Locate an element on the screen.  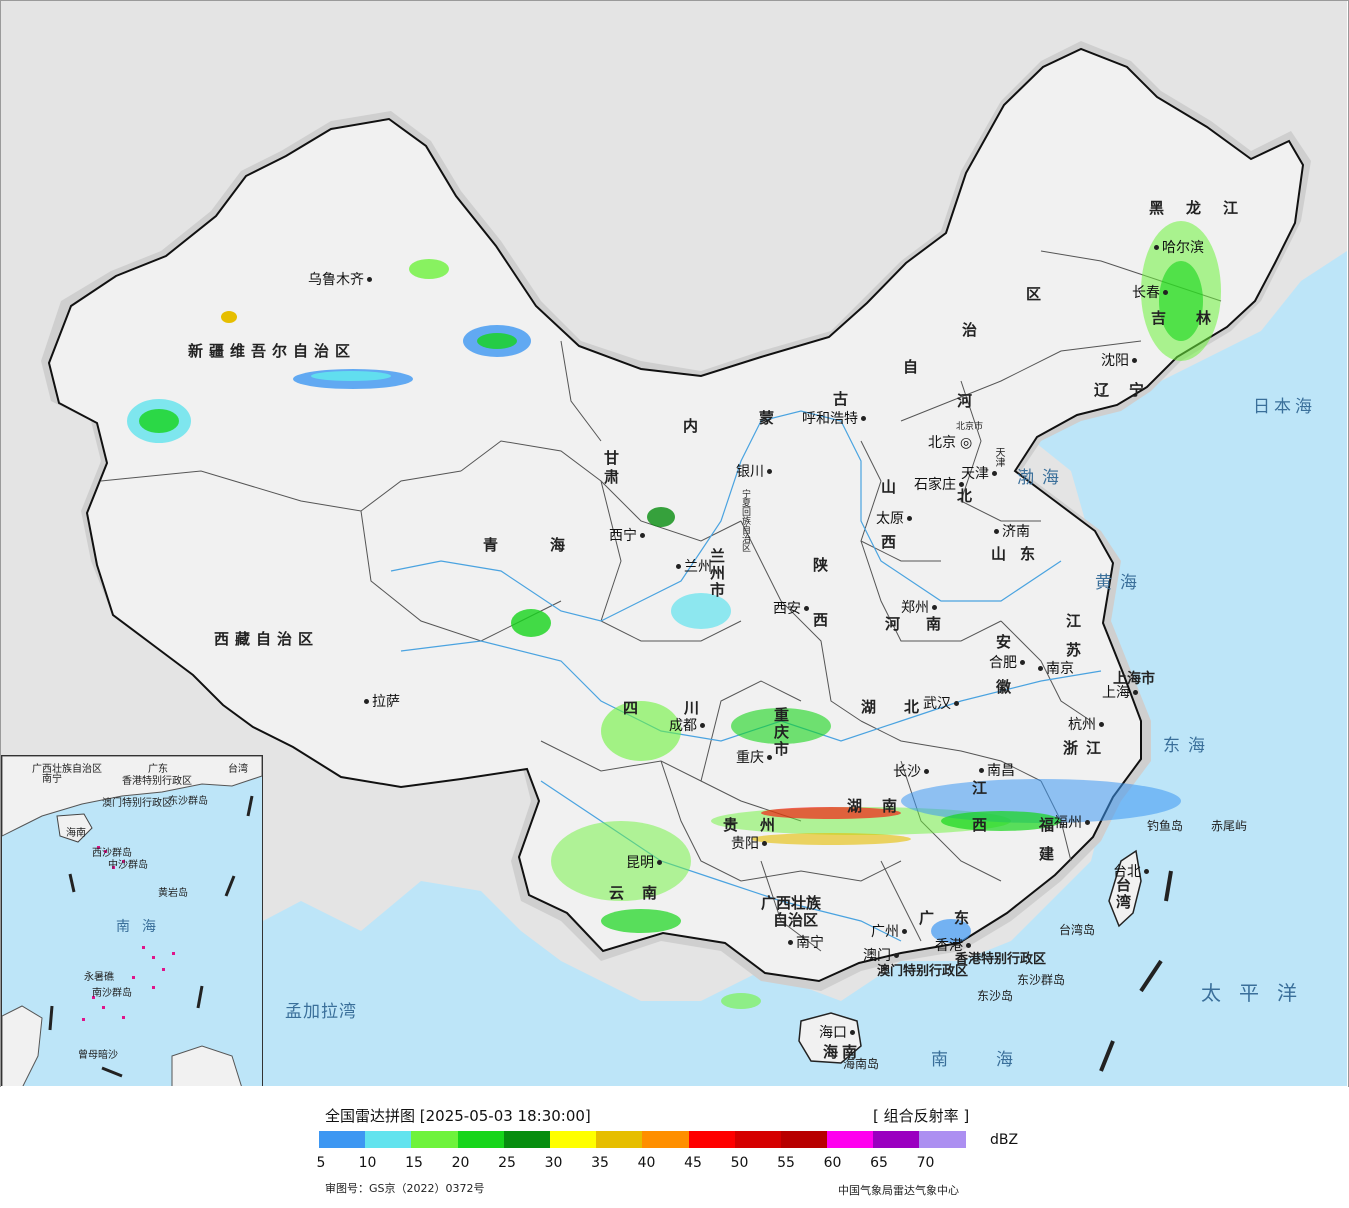
sea-south: 南海 is located at coordinates (996, 1060).